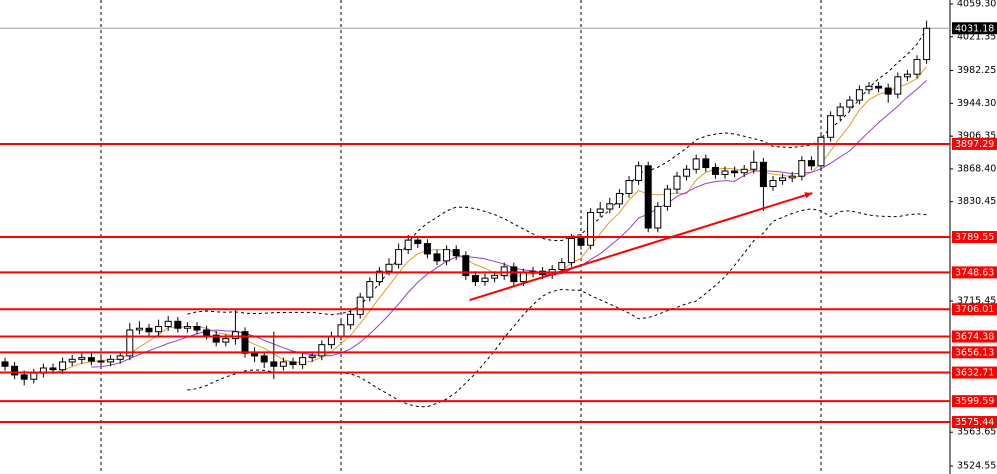 The height and width of the screenshot is (474, 997). Describe the element at coordinates (974, 28) in the screenshot. I see `current-price-box` at that location.